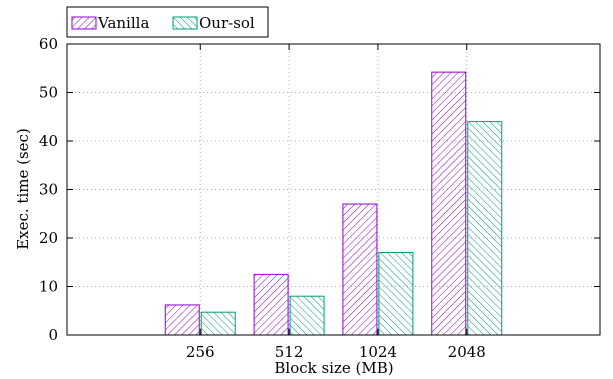 This screenshot has width=613, height=379. Describe the element at coordinates (485, 228) in the screenshot. I see `bar-our-sol-2048` at that location.